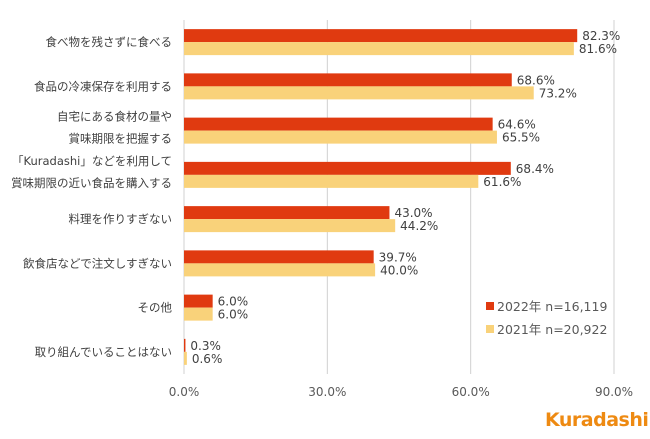 The height and width of the screenshot is (439, 650). Describe the element at coordinates (536, 80) in the screenshot. I see `data-label: 68.6%` at that location.